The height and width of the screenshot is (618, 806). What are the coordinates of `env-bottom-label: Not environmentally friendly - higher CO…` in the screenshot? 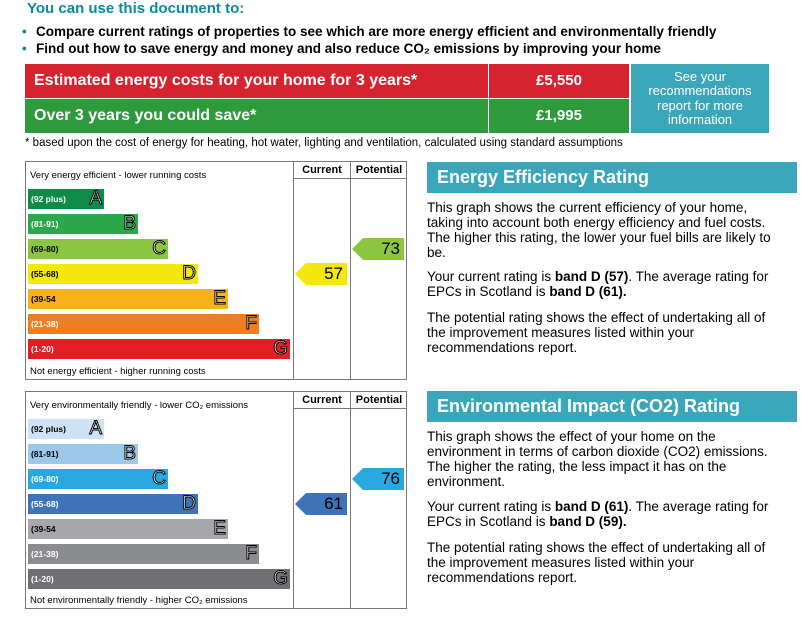 It's located at (139, 600).